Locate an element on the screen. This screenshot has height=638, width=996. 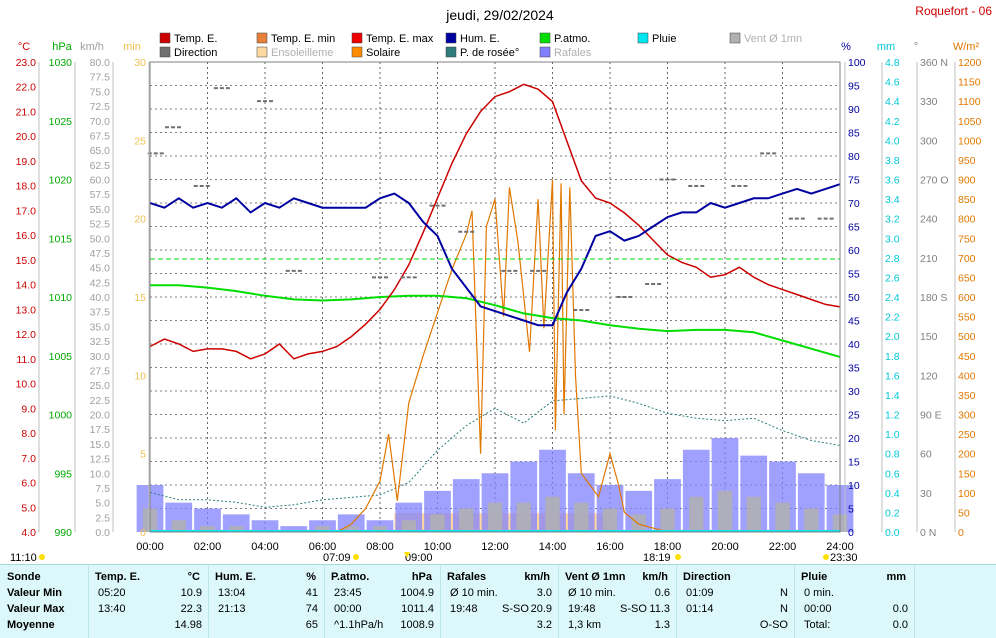
humidity-axis-tick: 65 is located at coordinates (854, 228).